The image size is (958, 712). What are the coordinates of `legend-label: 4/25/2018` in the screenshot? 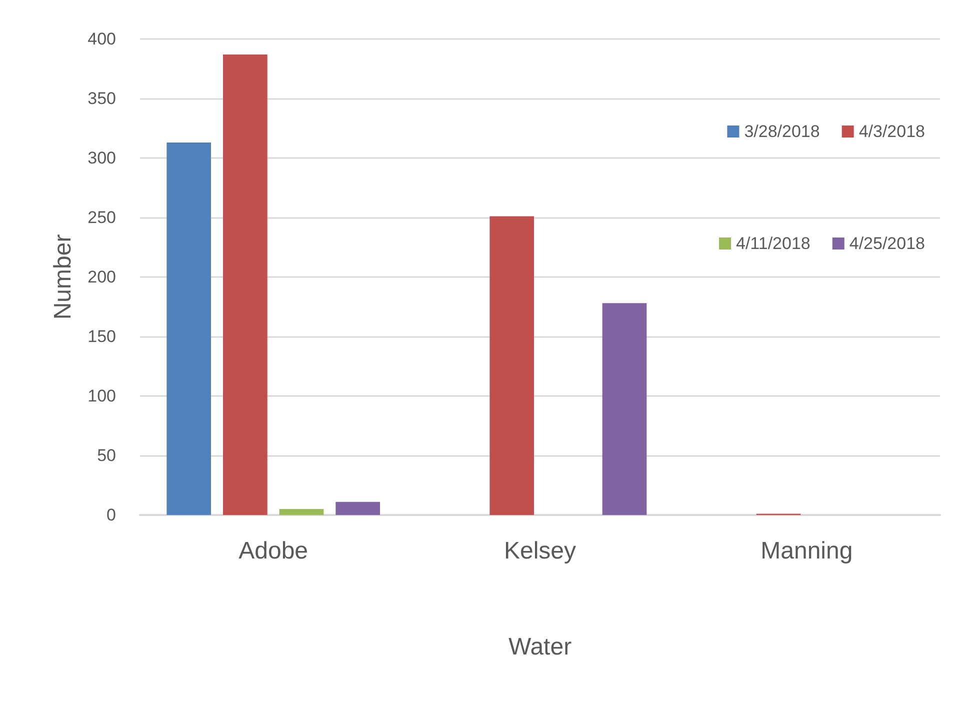 It's located at (887, 243).